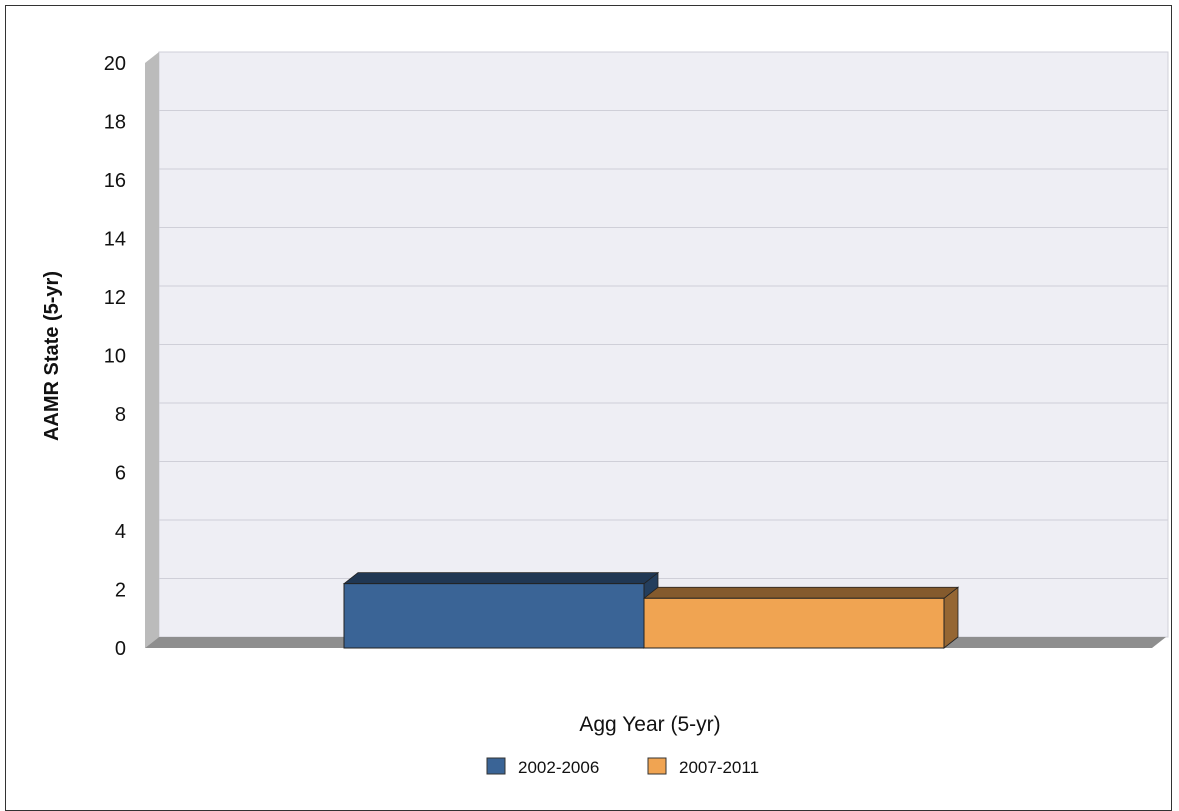 This screenshot has height=811, width=1179. I want to click on y-tick-label: 12, so click(115, 298).